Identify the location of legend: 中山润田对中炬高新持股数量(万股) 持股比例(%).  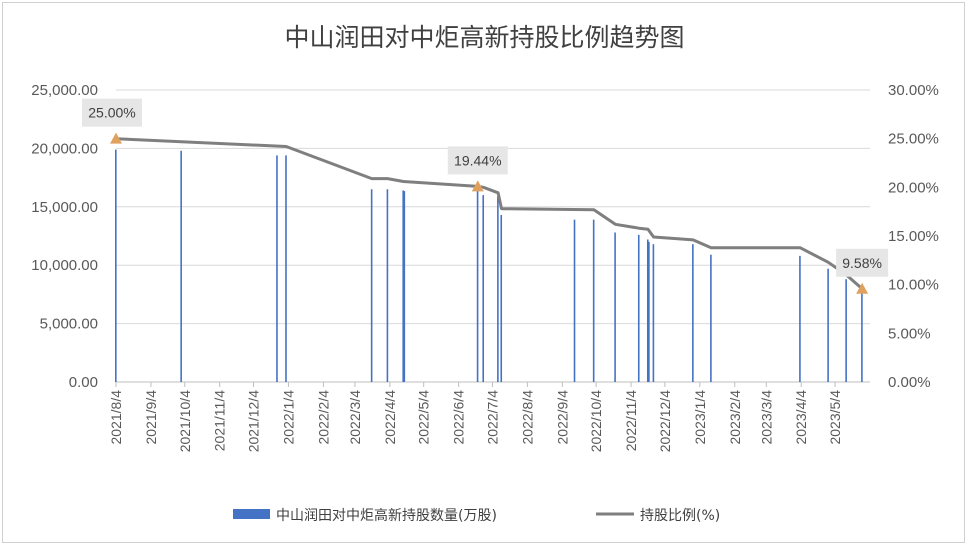
(476, 515).